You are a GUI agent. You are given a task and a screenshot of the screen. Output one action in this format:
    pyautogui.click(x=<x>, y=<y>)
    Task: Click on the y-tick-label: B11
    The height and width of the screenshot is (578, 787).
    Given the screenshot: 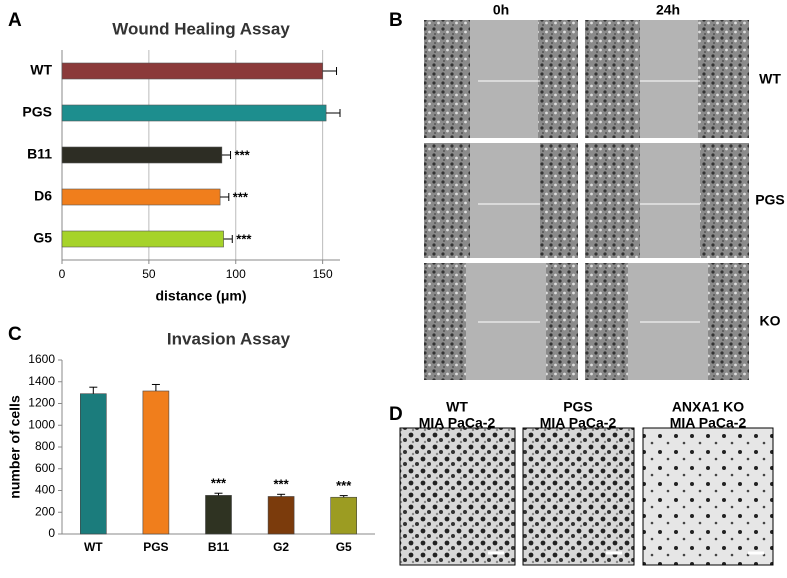 What is the action you would take?
    pyautogui.click(x=39, y=154)
    